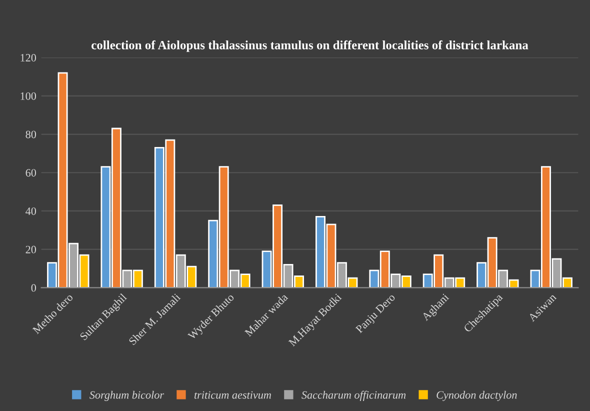  Describe the element at coordinates (31, 211) in the screenshot. I see `y-tick-label: 40` at that location.